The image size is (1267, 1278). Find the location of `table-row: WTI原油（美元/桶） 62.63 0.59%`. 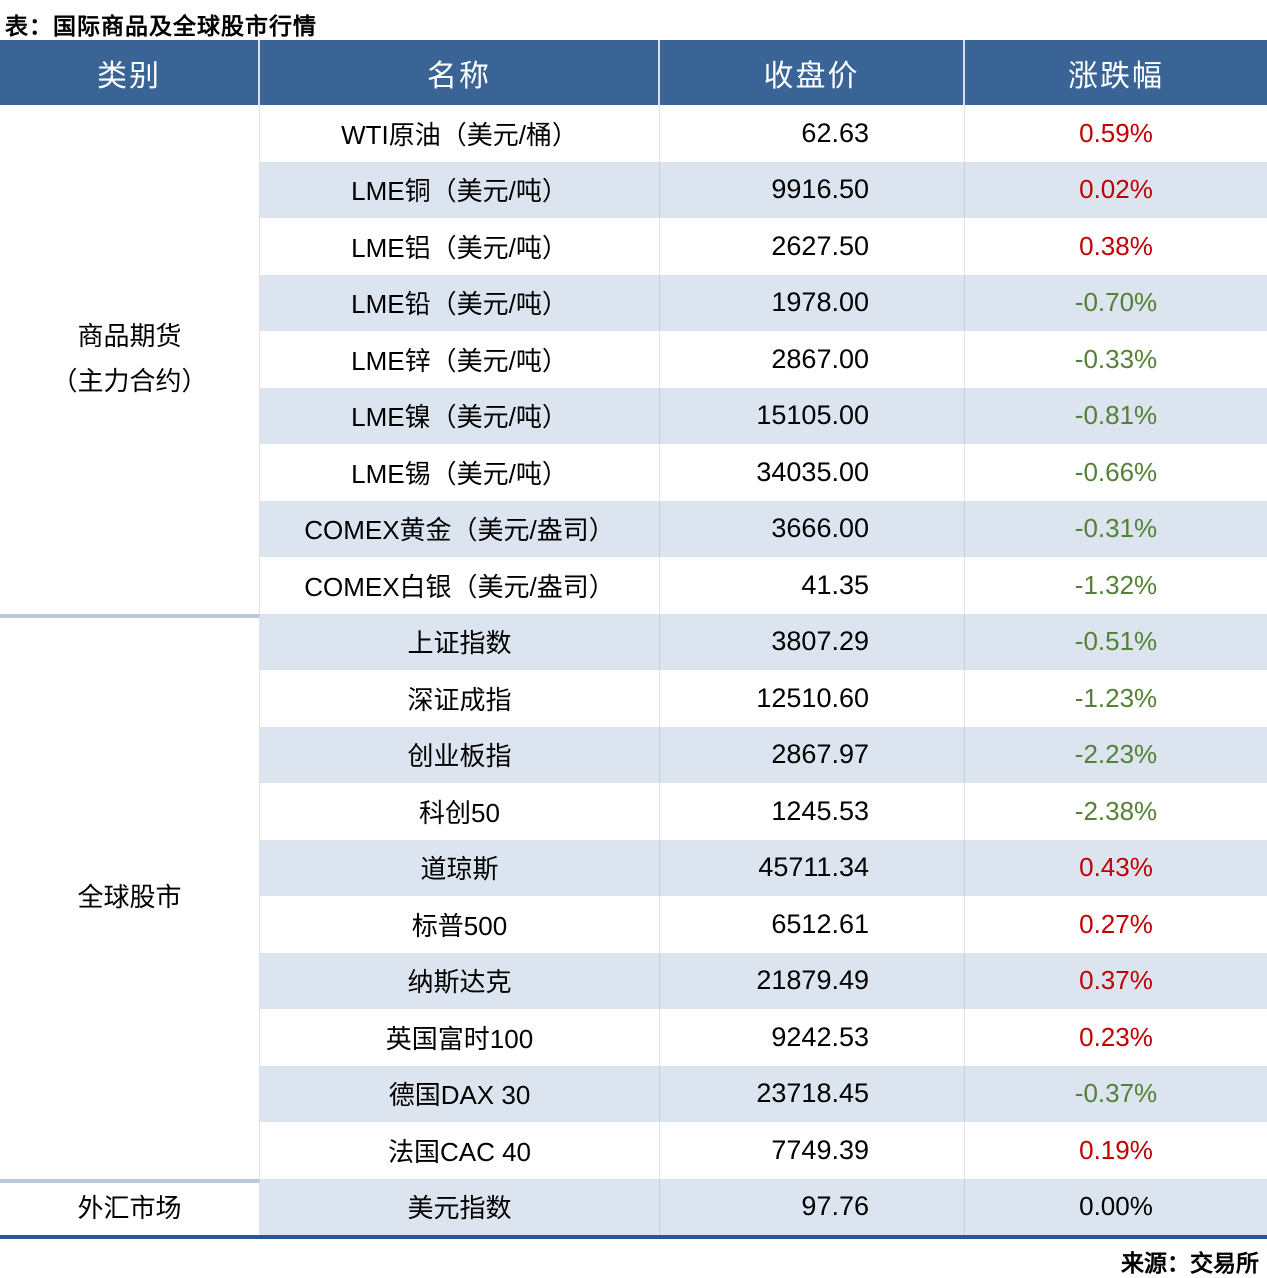

table-row: WTI原油（美元/桶） 62.63 0.59% is located at coordinates (763, 133).